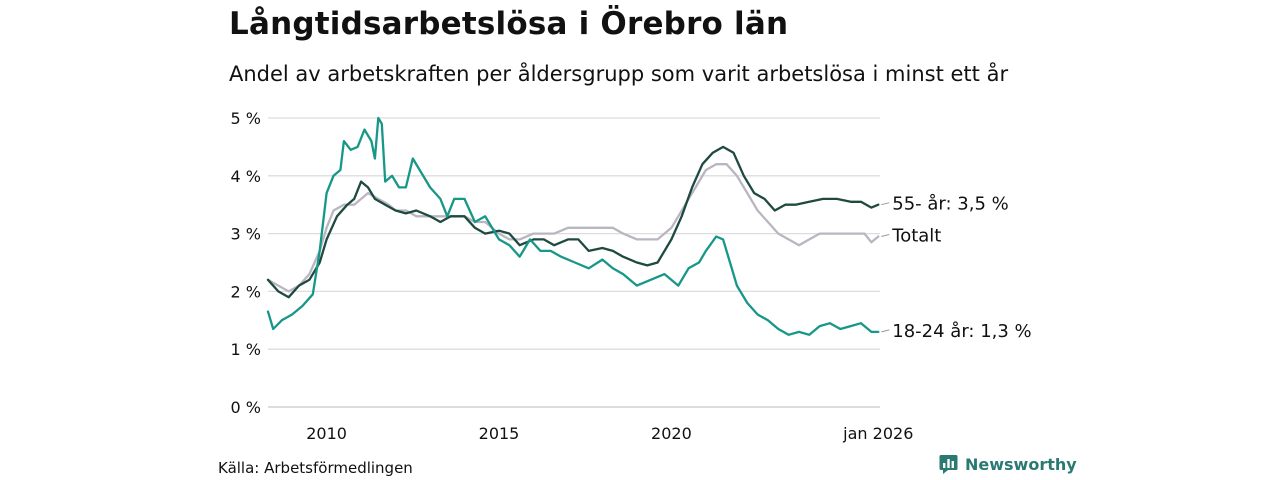  What do you see at coordinates (1021, 464) in the screenshot?
I see `brand-name: Newsworthy` at bounding box center [1021, 464].